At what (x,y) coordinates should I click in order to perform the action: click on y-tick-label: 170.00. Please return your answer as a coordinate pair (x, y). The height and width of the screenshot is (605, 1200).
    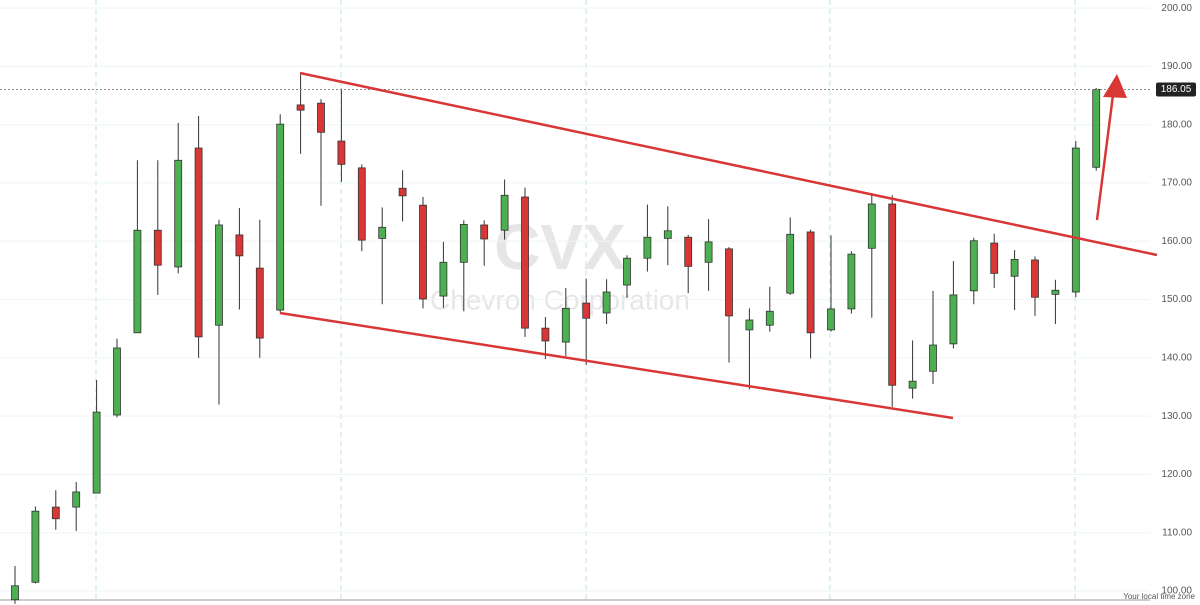
    Looking at the image, I should click on (1176, 183).